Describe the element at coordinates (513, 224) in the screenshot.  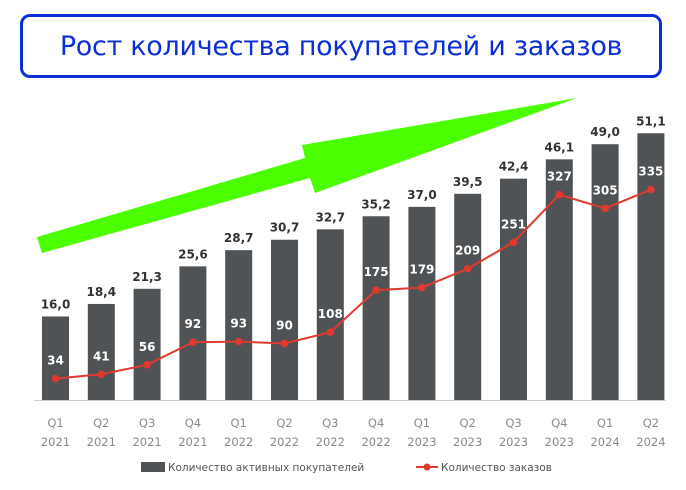
I see `order-value-label: 251` at that location.